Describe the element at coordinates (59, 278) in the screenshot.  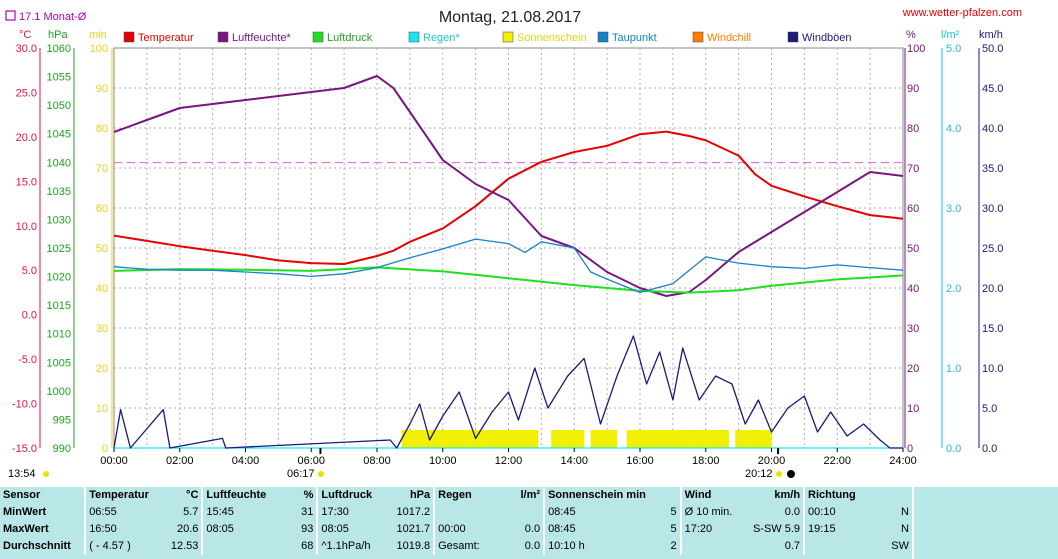
I see `pressure_hPa-tick-label: 1020` at that location.